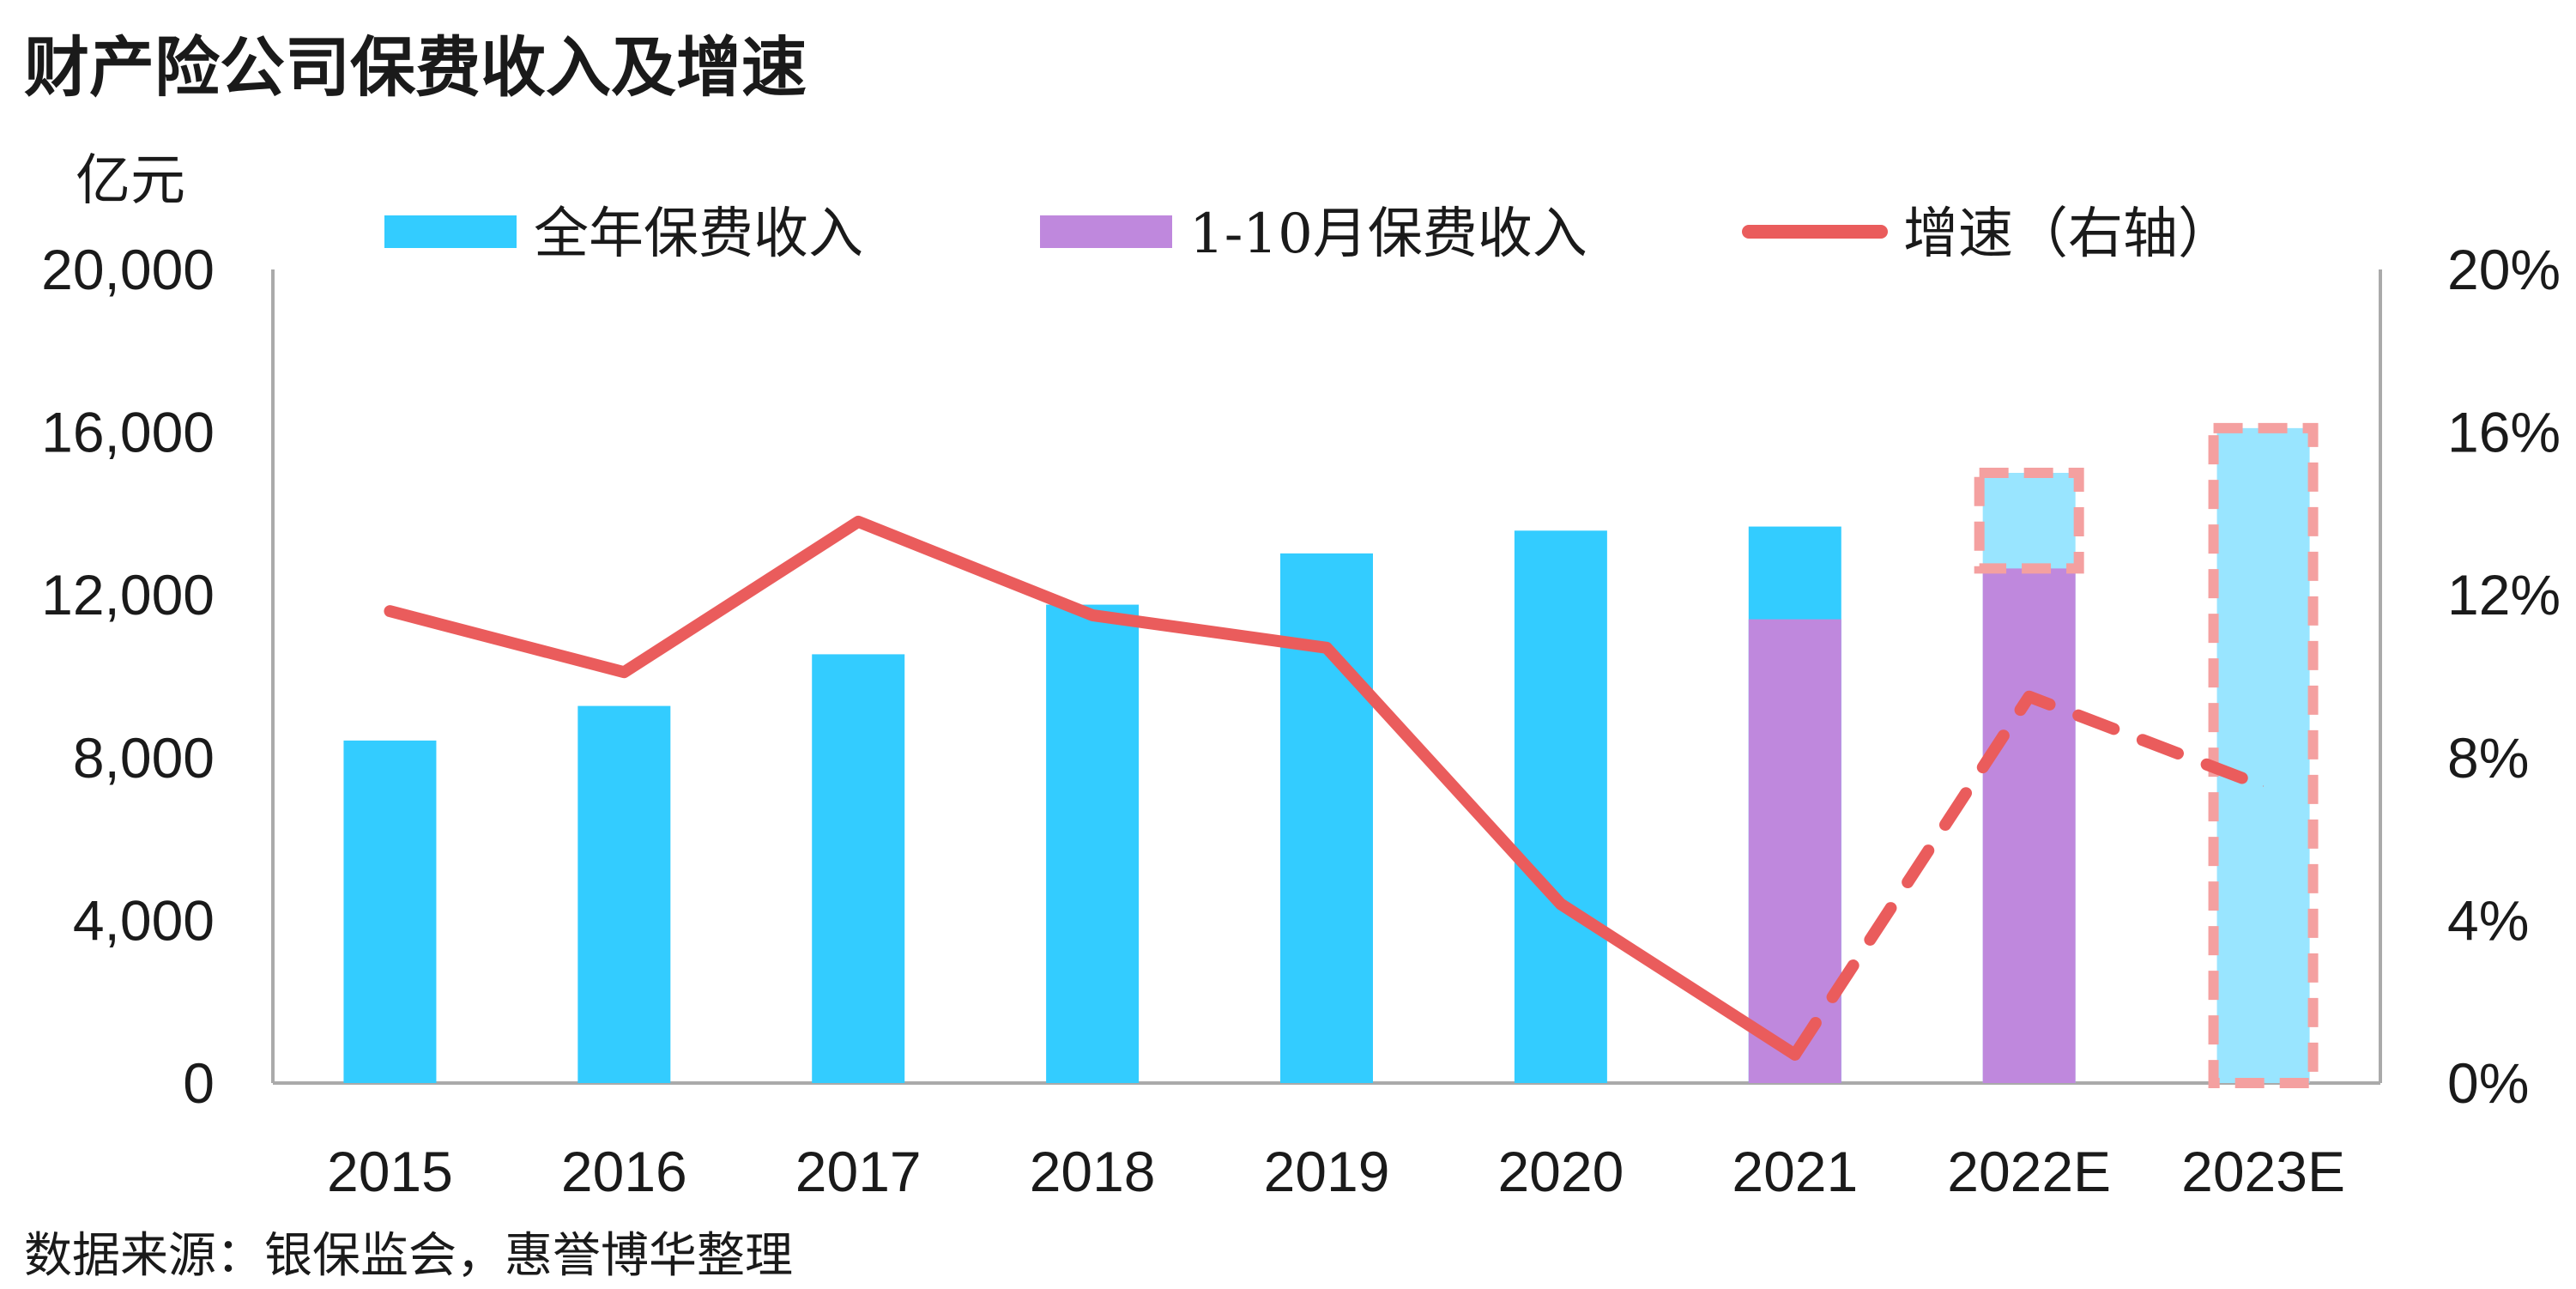 Image resolution: width=2576 pixels, height=1289 pixels. What do you see at coordinates (2488, 1083) in the screenshot?
I see `y2-tick-label: 0%` at bounding box center [2488, 1083].